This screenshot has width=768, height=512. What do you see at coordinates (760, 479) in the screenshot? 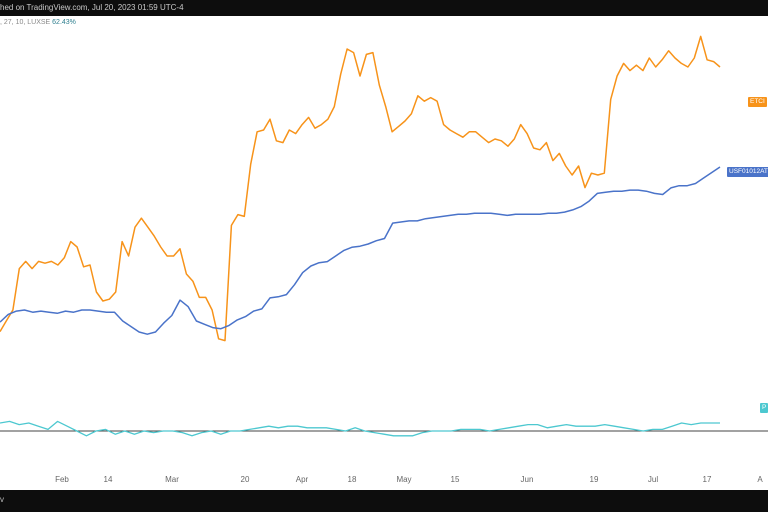
I see `x-tick-label: A` at bounding box center [760, 479].